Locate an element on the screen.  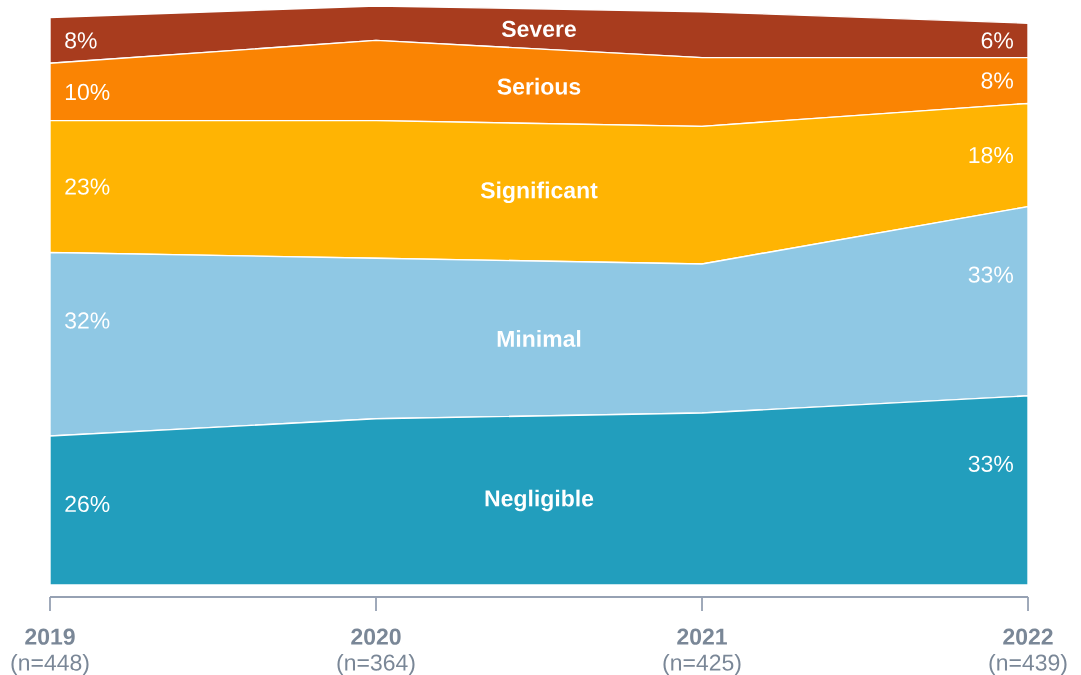
data-label: 23% is located at coordinates (87, 186).